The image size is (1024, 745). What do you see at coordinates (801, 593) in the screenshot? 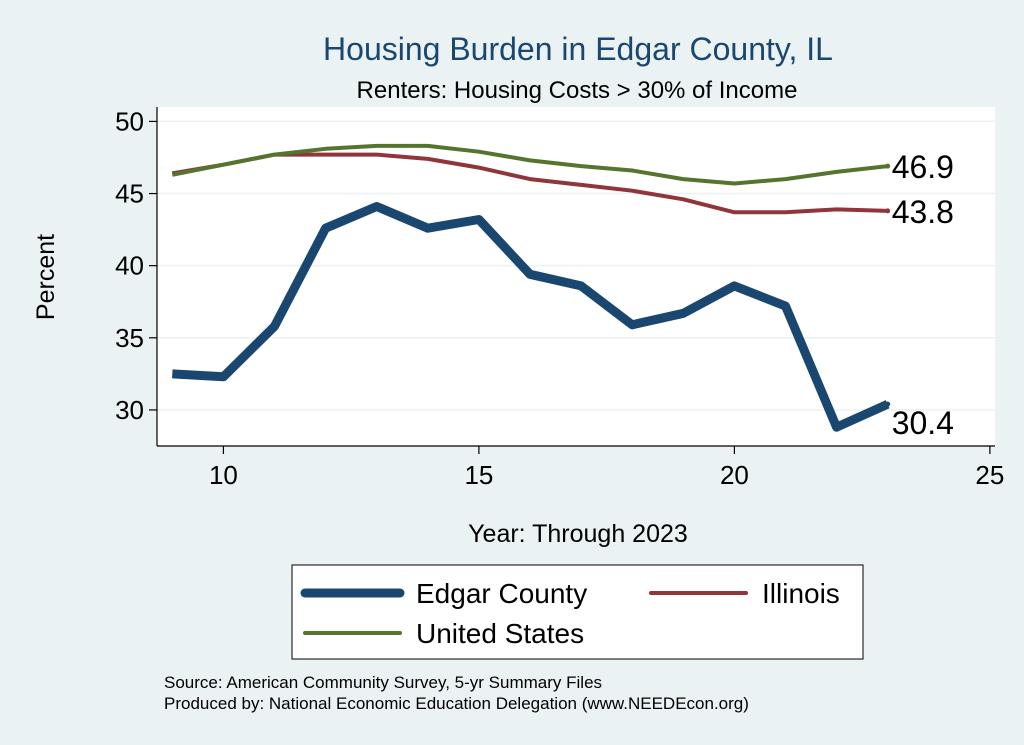
I see `legend-label-illinois: Illinois` at bounding box center [801, 593].